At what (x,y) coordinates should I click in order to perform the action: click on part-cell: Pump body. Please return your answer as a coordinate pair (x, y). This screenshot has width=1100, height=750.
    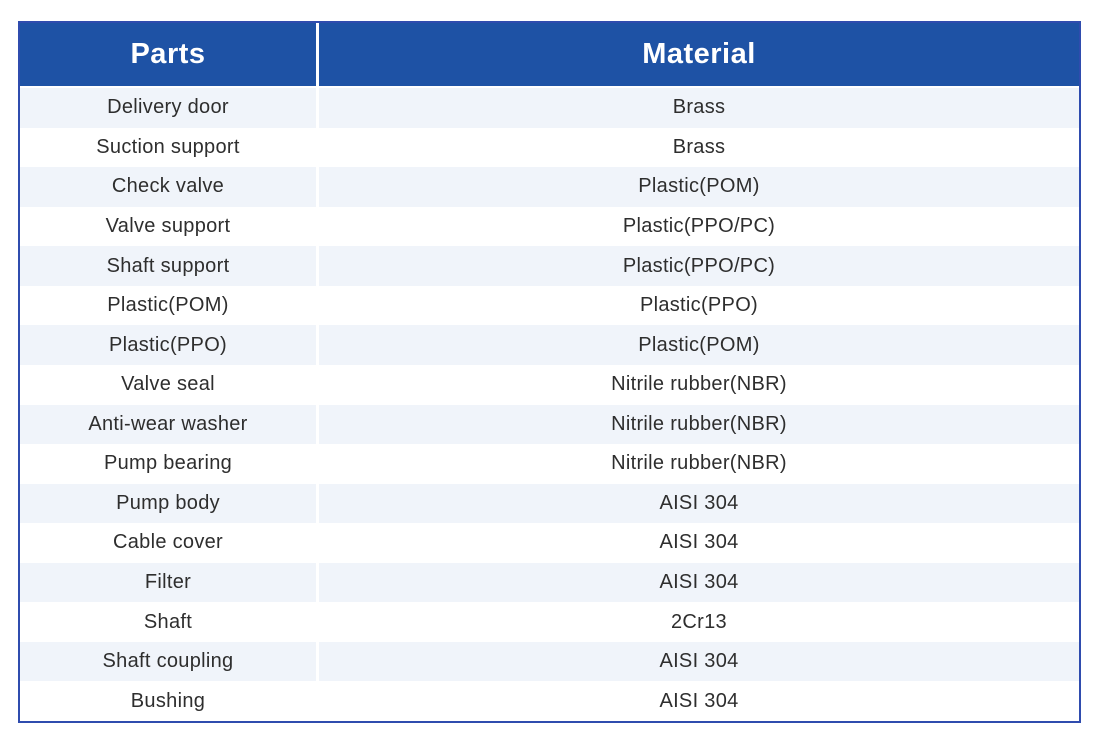
    Looking at the image, I should click on (169, 503).